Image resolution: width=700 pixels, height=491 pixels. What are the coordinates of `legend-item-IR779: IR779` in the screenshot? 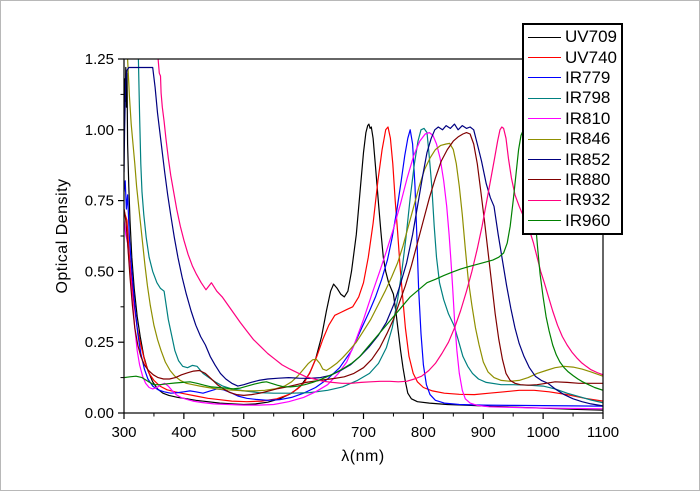 It's located at (574, 77).